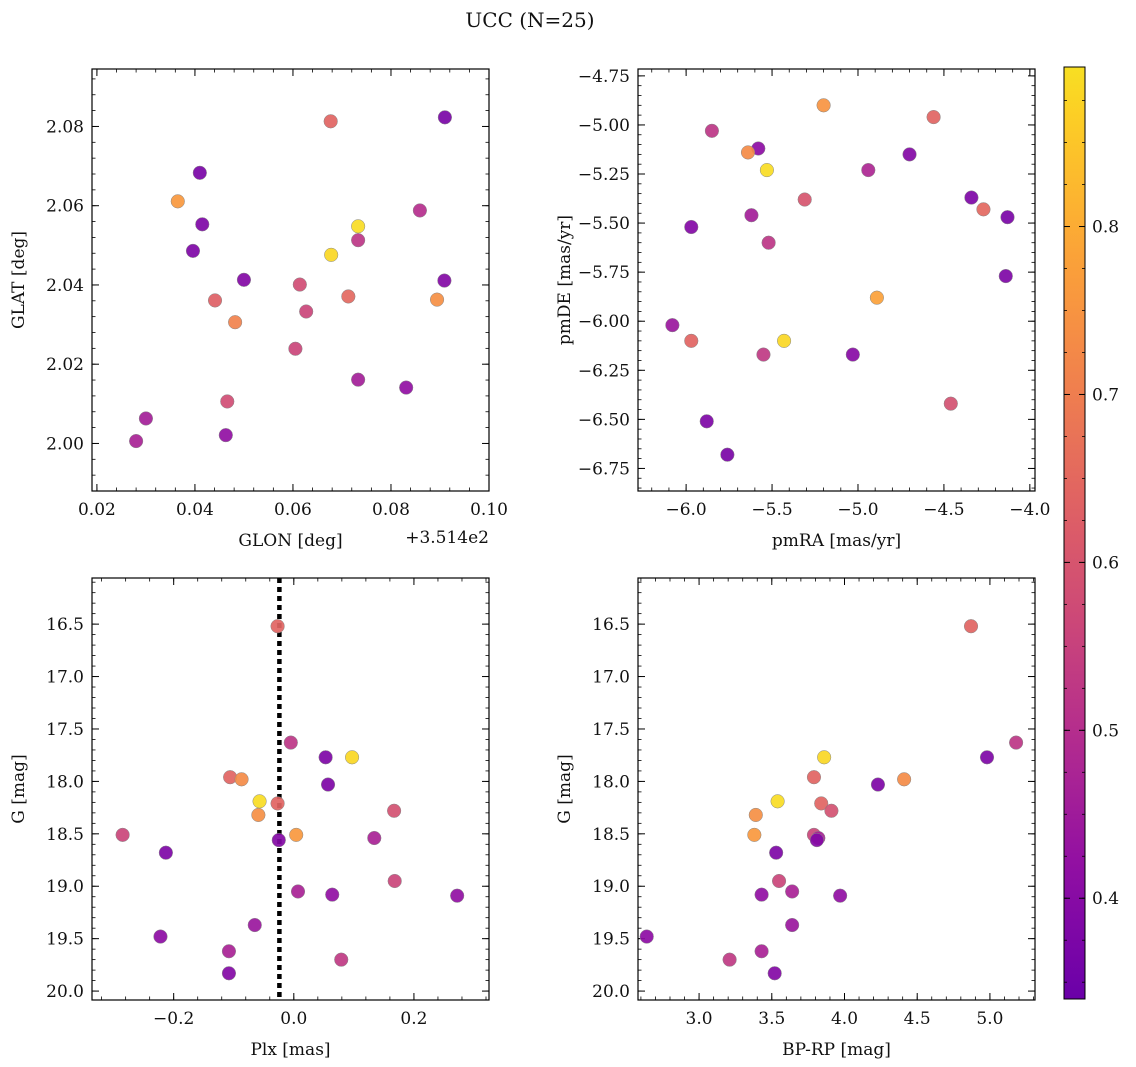  Describe the element at coordinates (97, 510) in the screenshot. I see `x-tick-label: 0.02` at that location.